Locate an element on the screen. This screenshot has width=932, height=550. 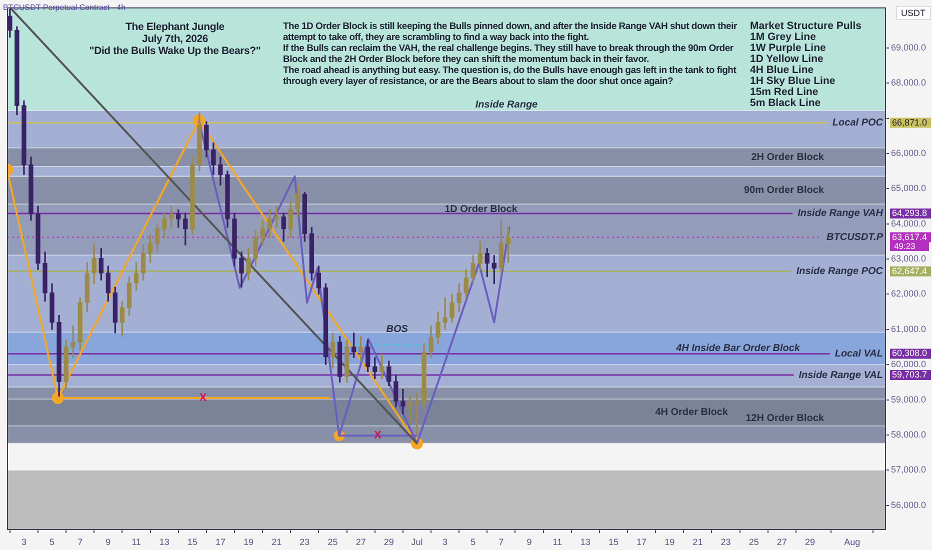
text: 60,308.0 is located at coordinates (910, 353).